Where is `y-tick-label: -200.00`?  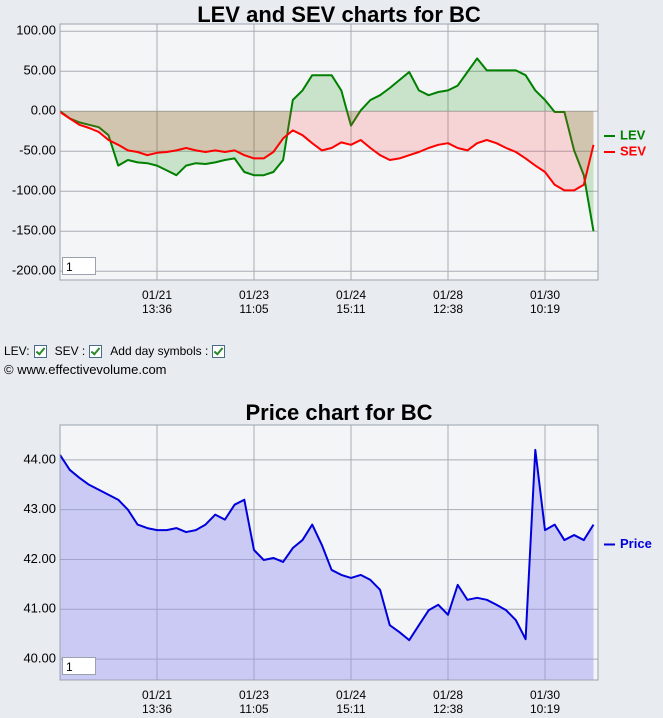 y-tick-label: -200.00 is located at coordinates (34, 270).